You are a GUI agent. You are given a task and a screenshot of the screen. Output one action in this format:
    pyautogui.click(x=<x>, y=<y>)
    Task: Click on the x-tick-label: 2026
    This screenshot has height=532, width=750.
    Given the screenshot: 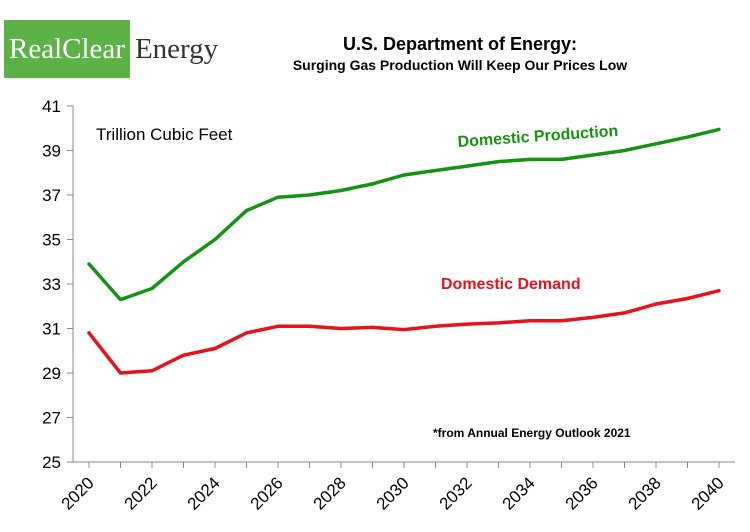 What is the action you would take?
    pyautogui.click(x=267, y=493)
    